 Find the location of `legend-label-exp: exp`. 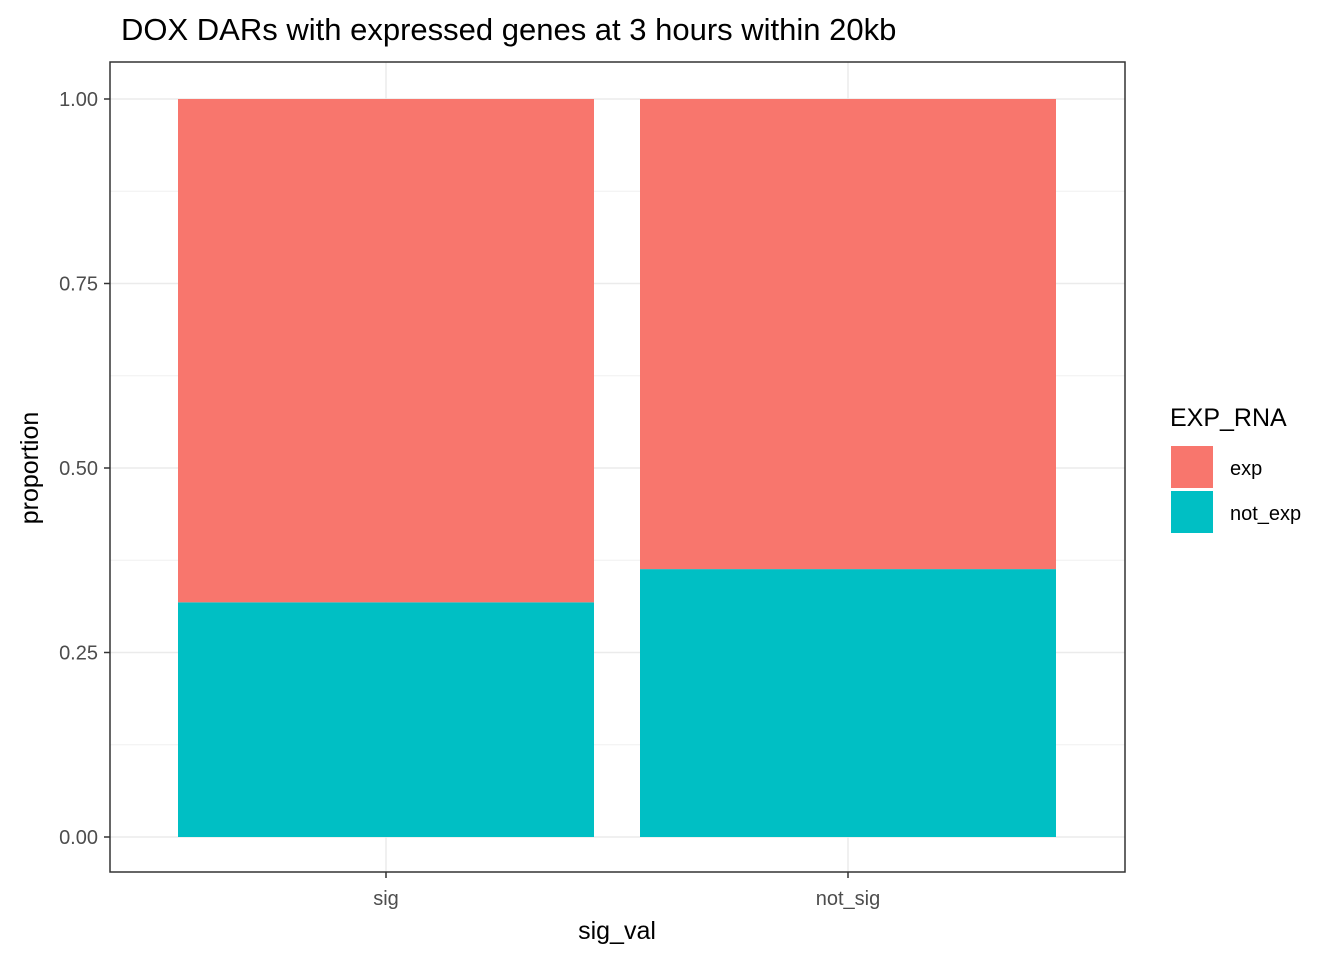

legend-label-exp: exp is located at coordinates (1246, 469).